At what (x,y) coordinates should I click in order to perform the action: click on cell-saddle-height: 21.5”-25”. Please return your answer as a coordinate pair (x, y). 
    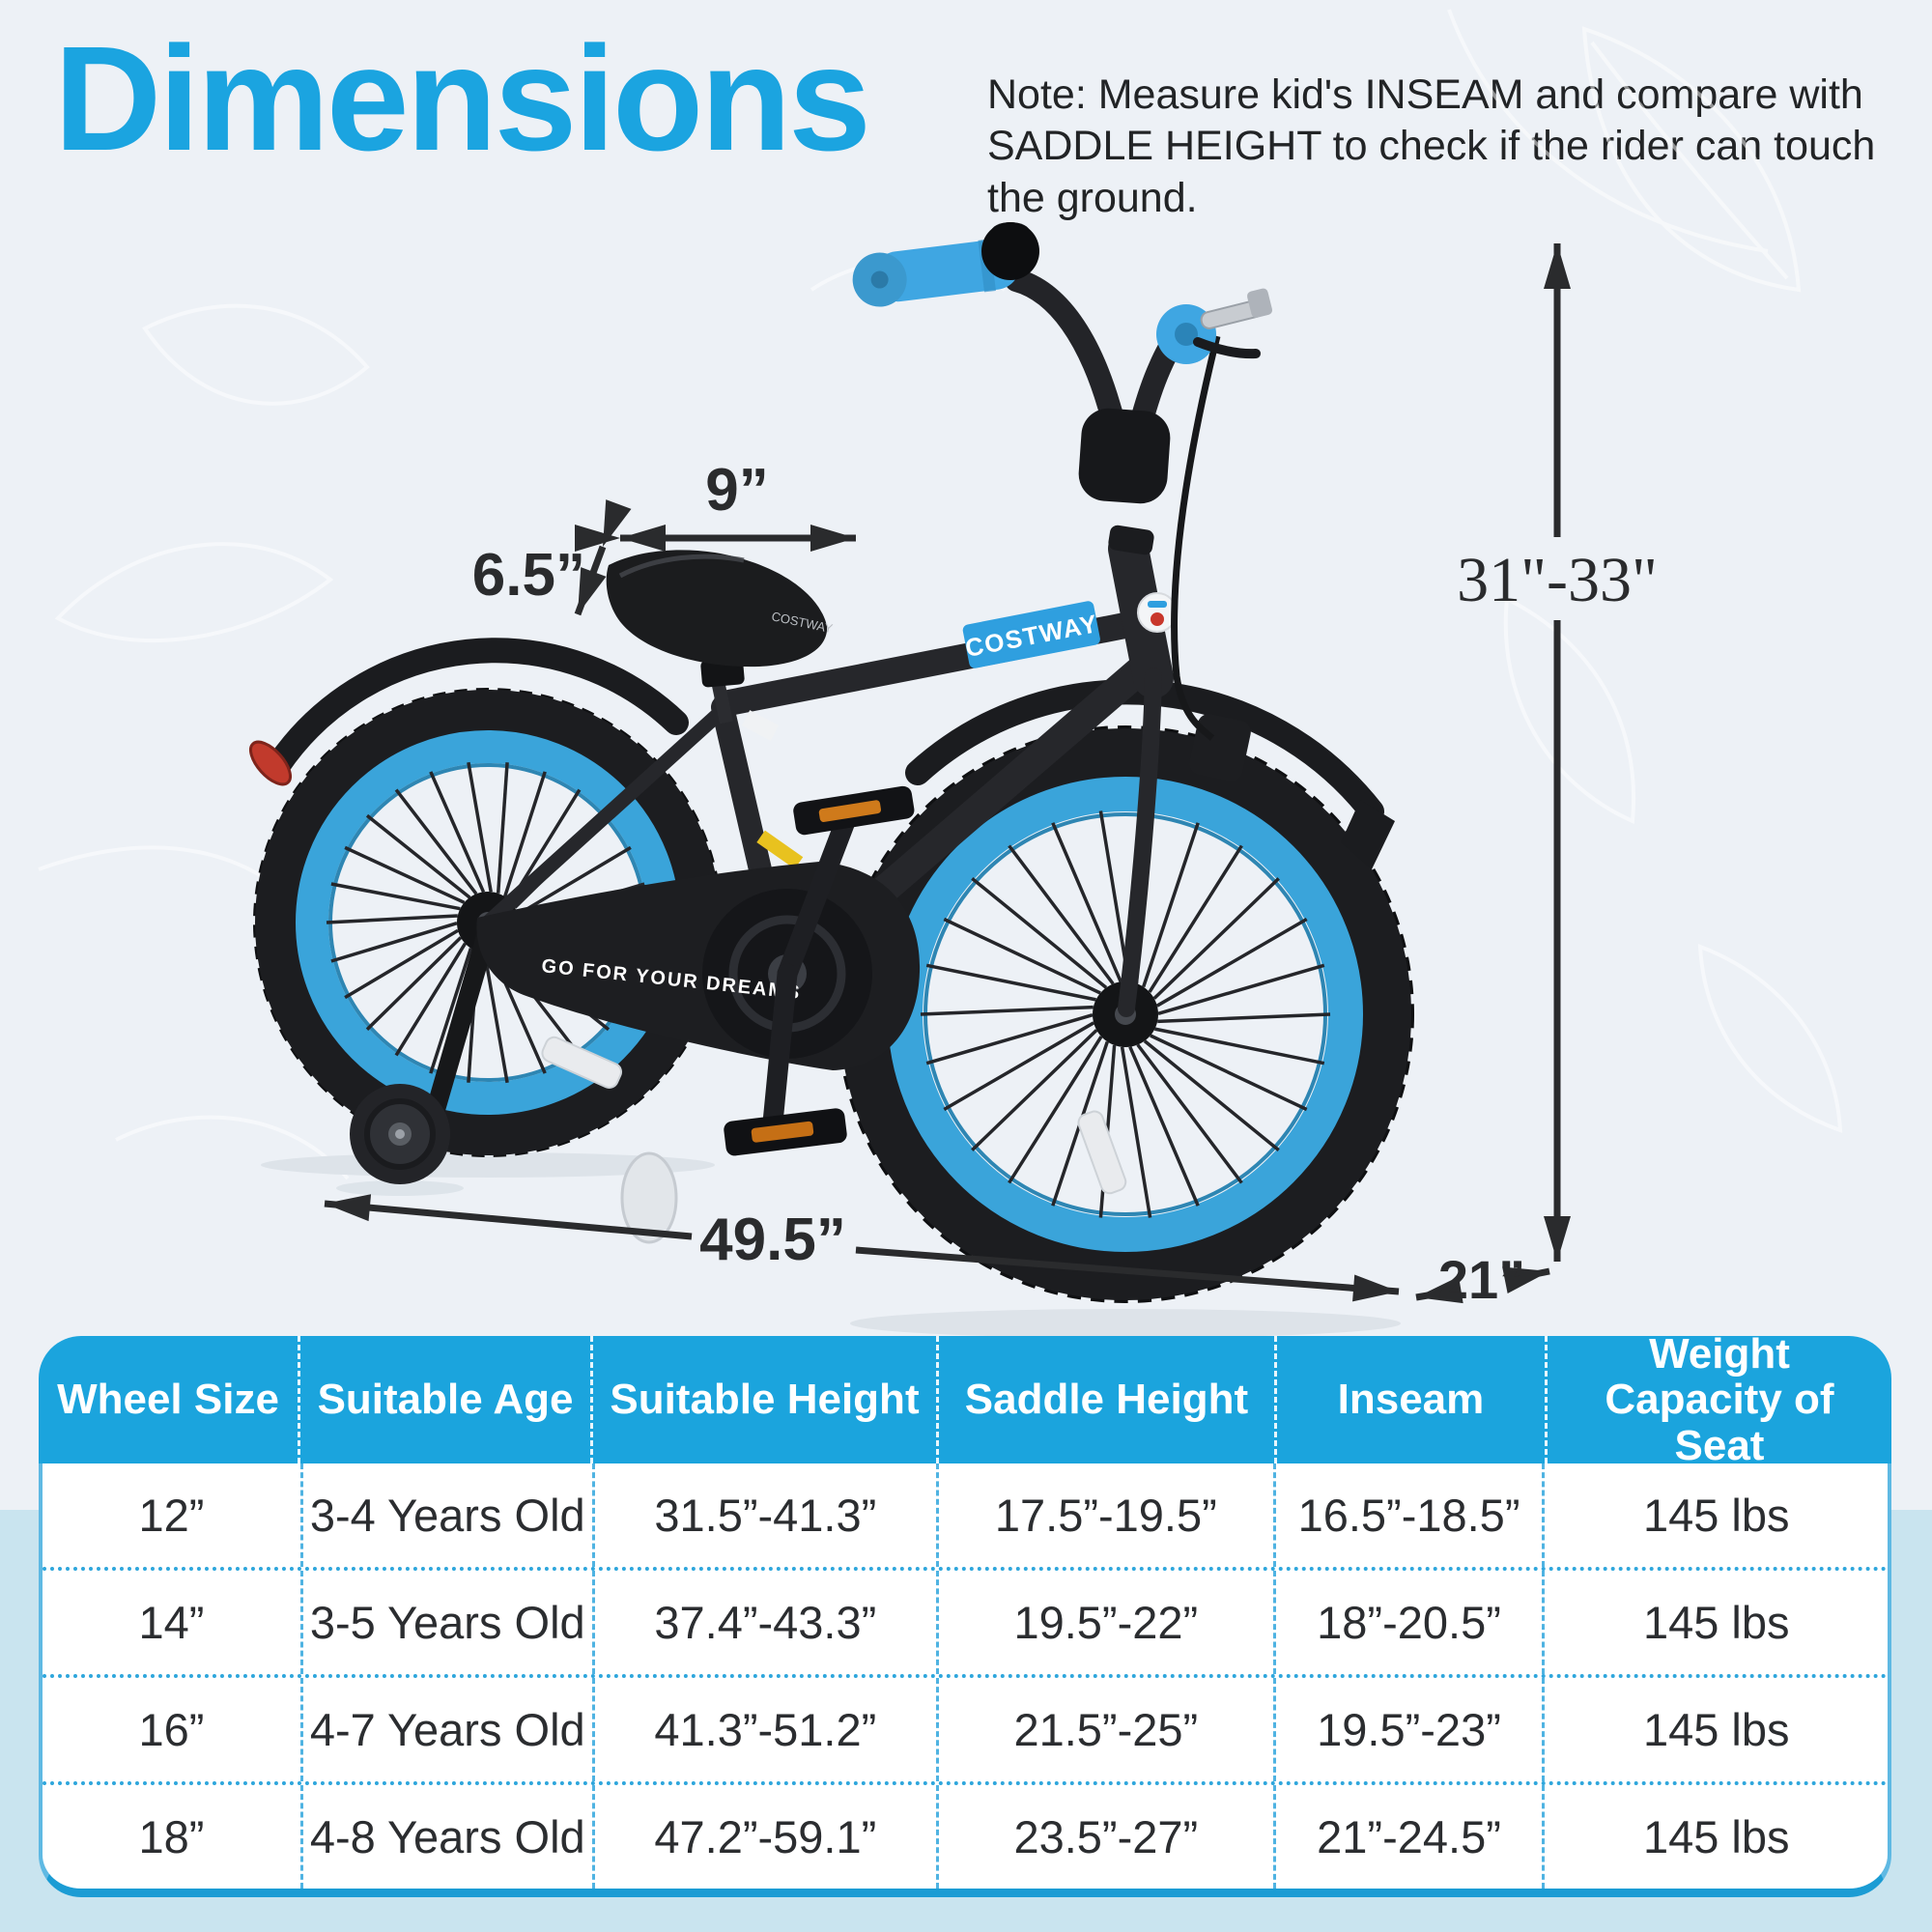
    Looking at the image, I should click on (1107, 1729).